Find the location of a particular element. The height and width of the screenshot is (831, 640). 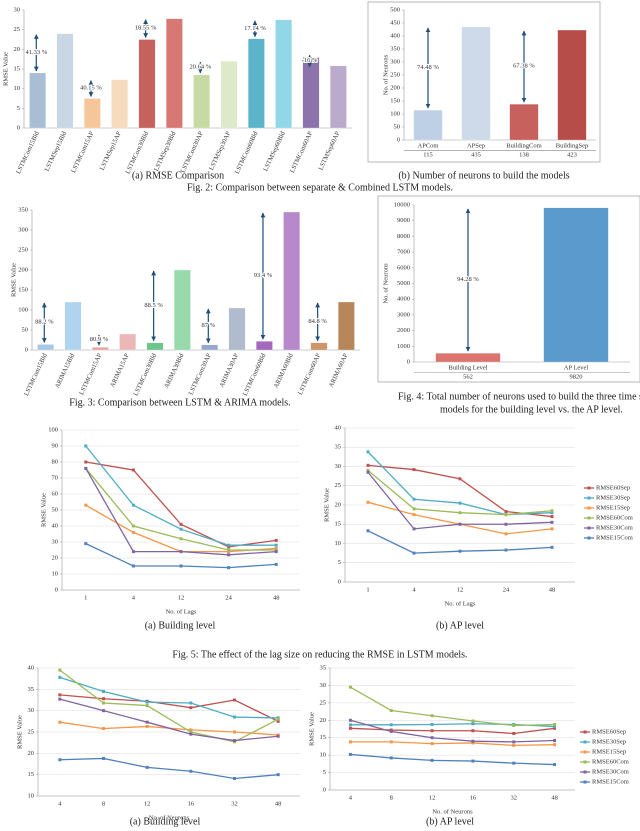

y-tick-label: 400 is located at coordinates (395, 35).